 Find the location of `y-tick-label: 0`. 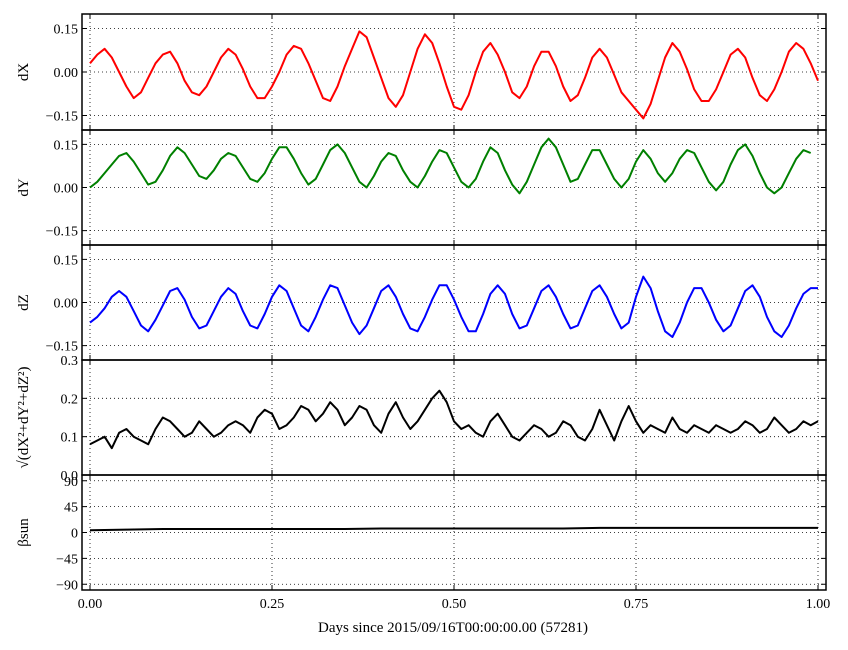

y-tick-label: 0 is located at coordinates (74, 534).